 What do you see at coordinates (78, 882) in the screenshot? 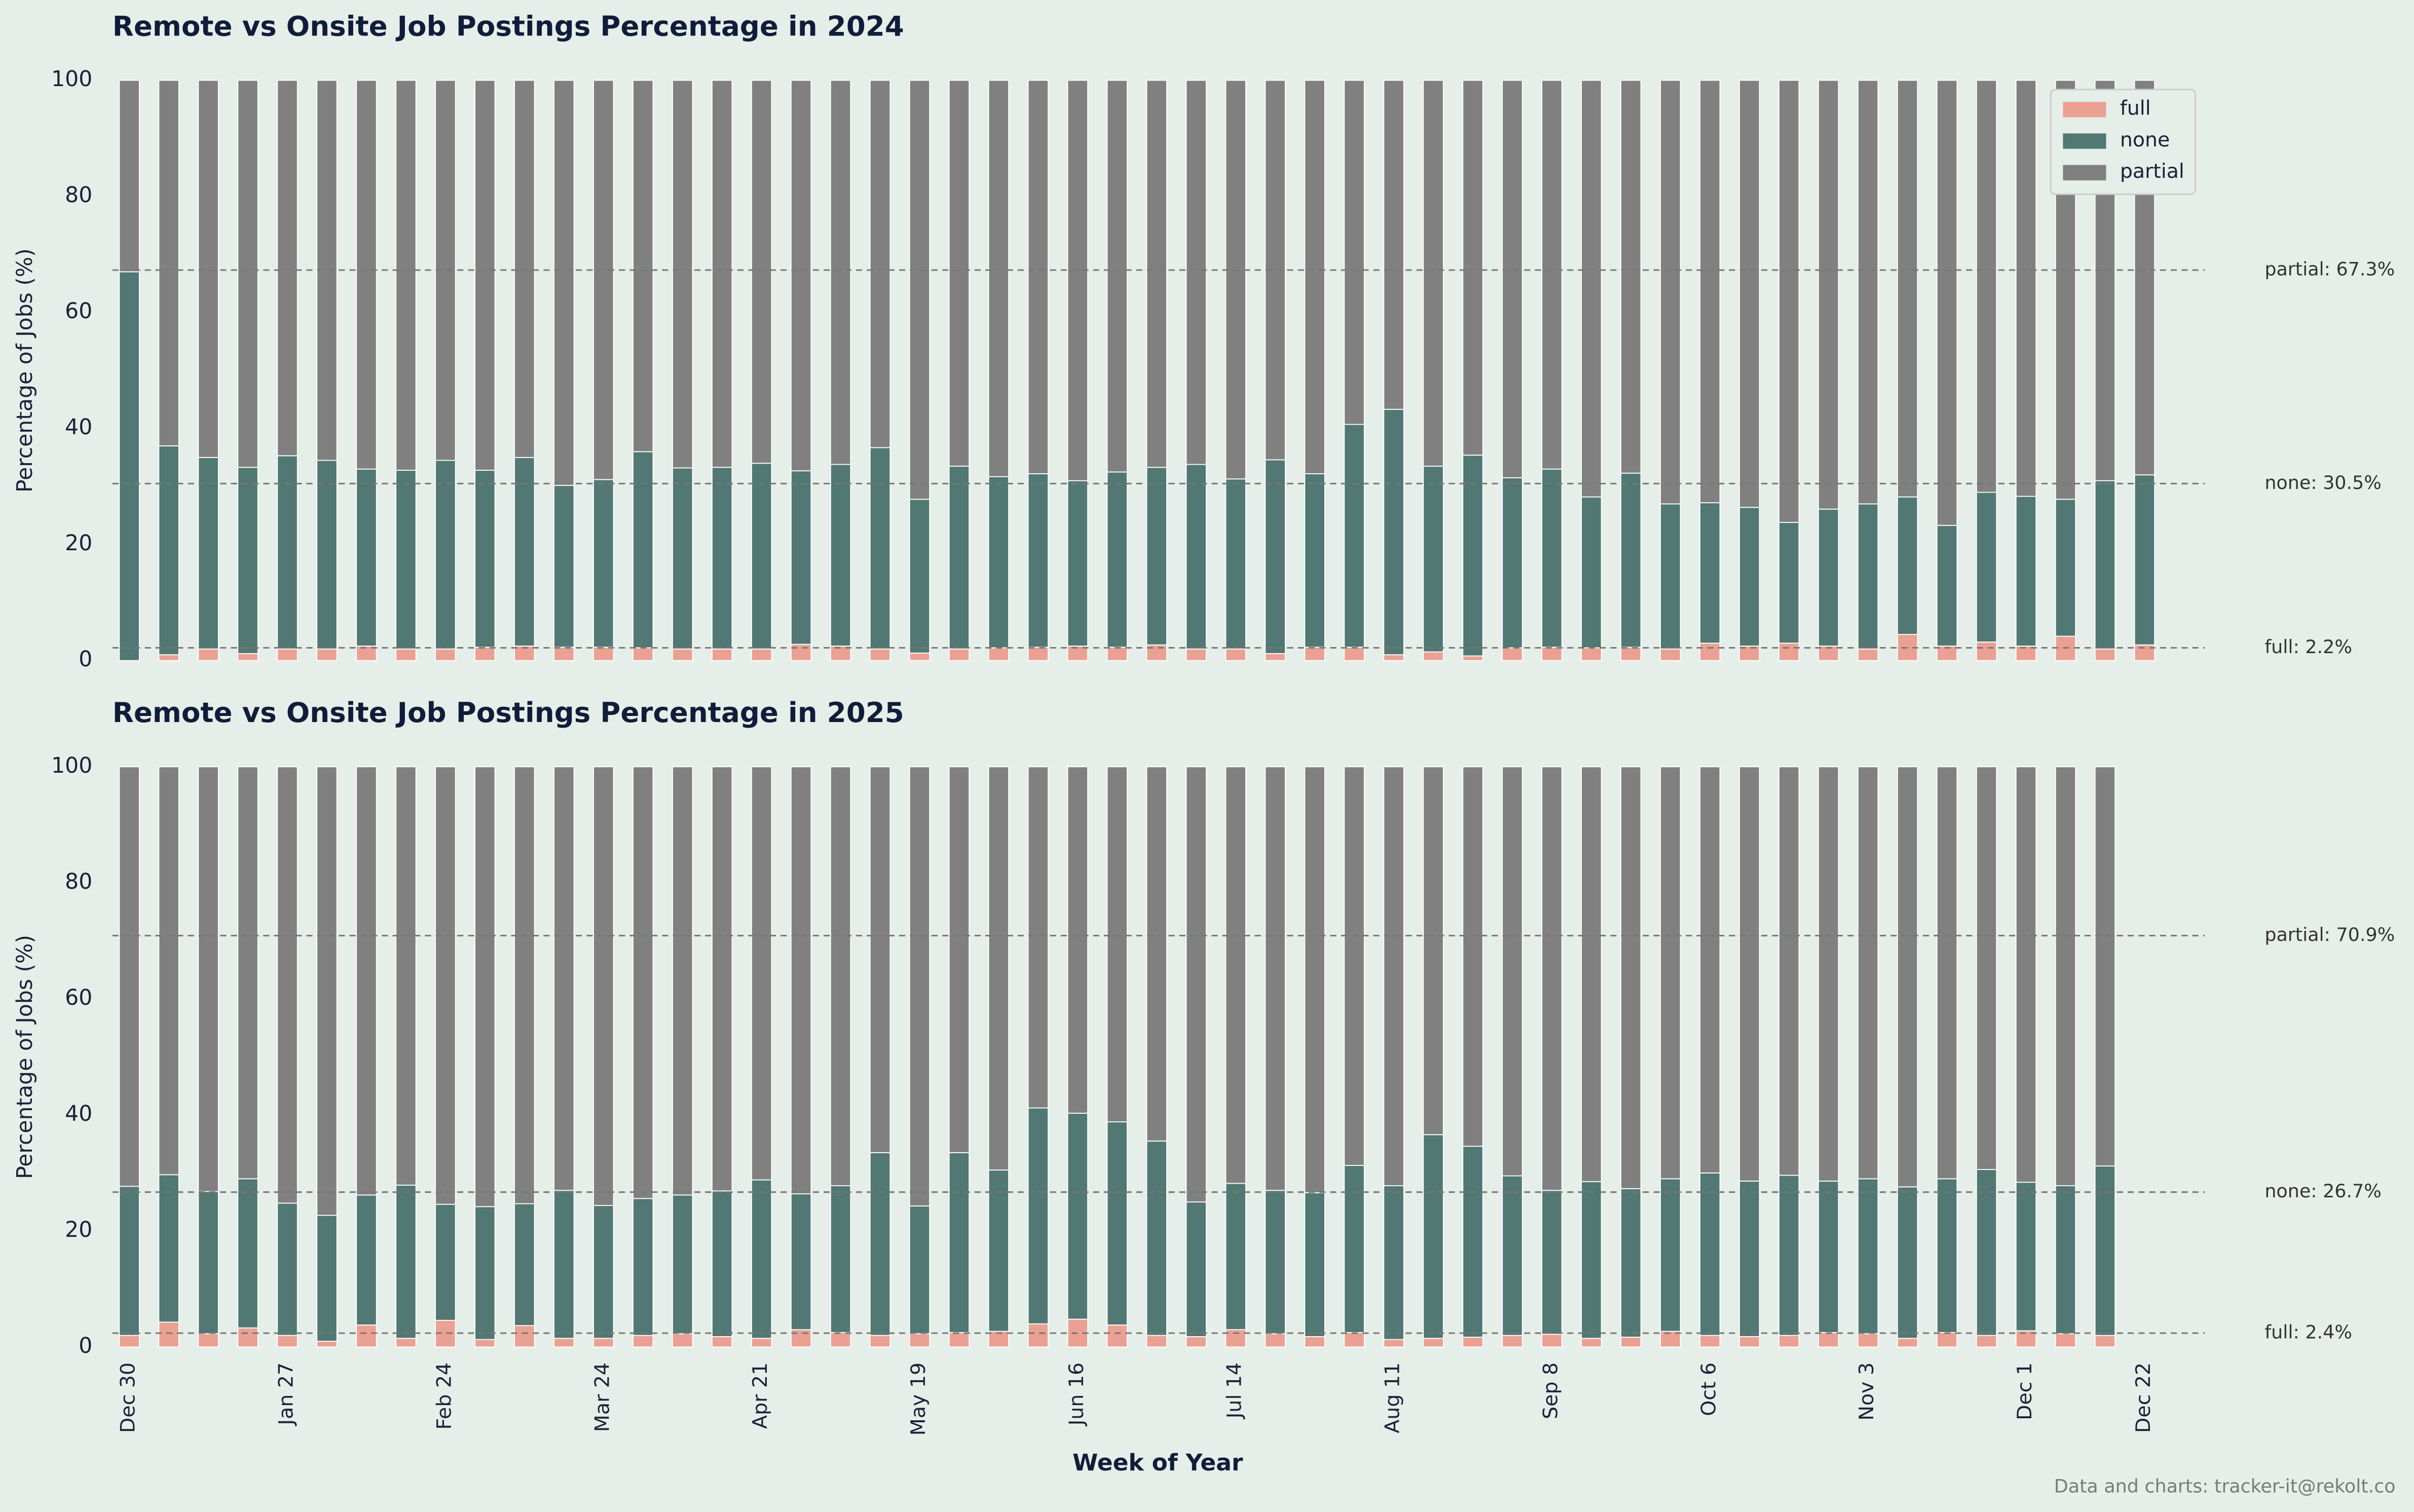
I see `y-tick-label: 80` at bounding box center [78, 882].